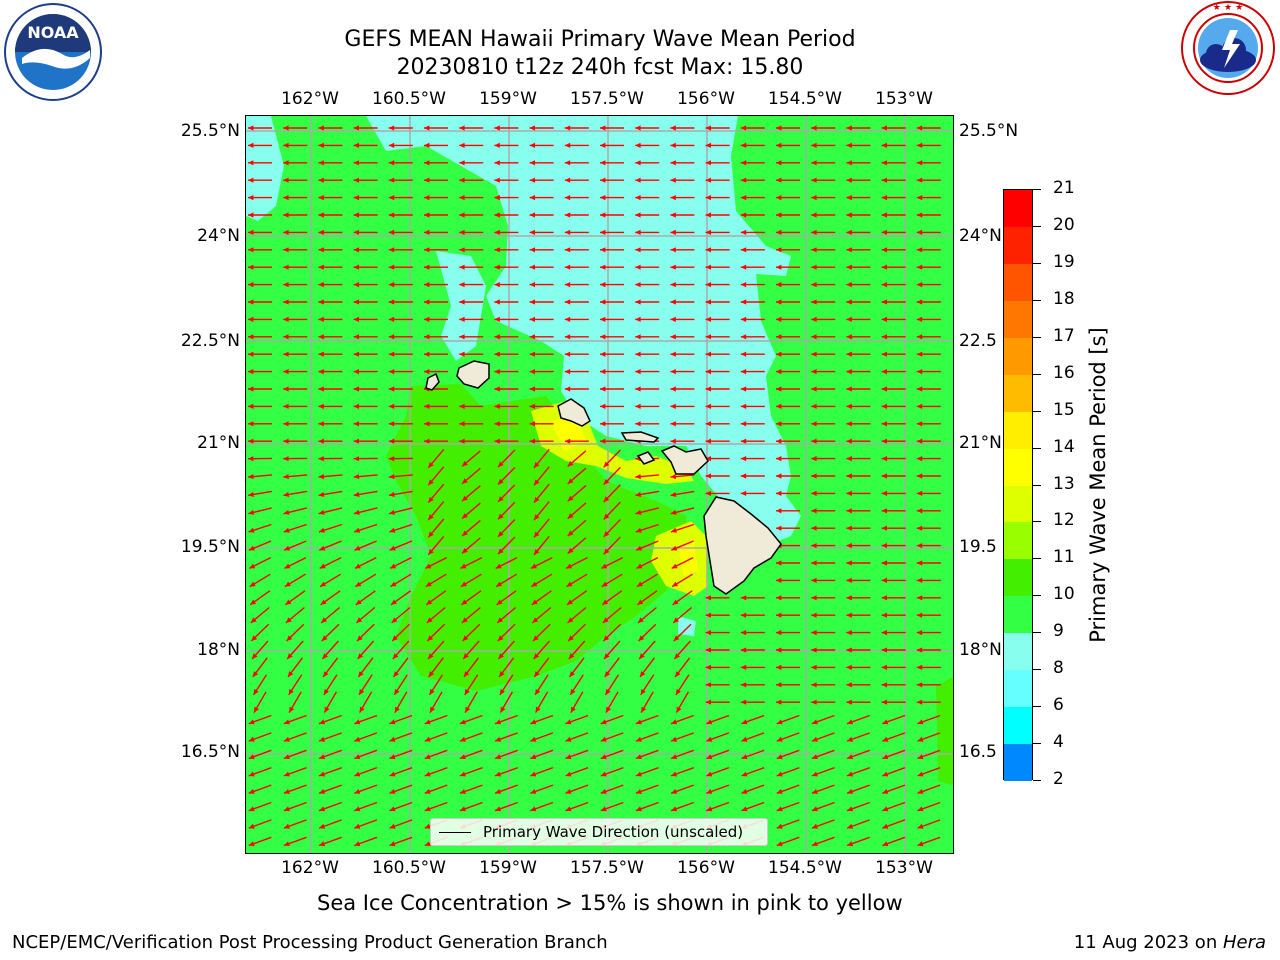 The height and width of the screenshot is (960, 1280). I want to click on colorbar-tick-label: 13, so click(1064, 483).